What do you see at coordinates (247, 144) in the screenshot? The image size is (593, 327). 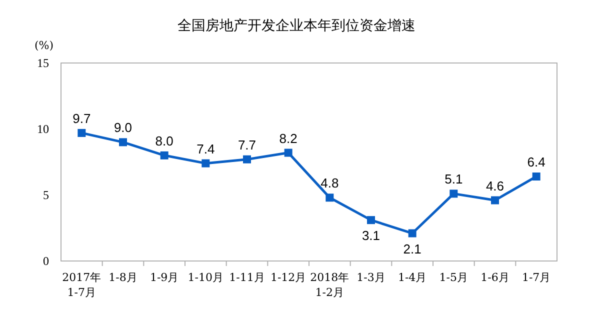 I see `data-label: 7.7` at bounding box center [247, 144].